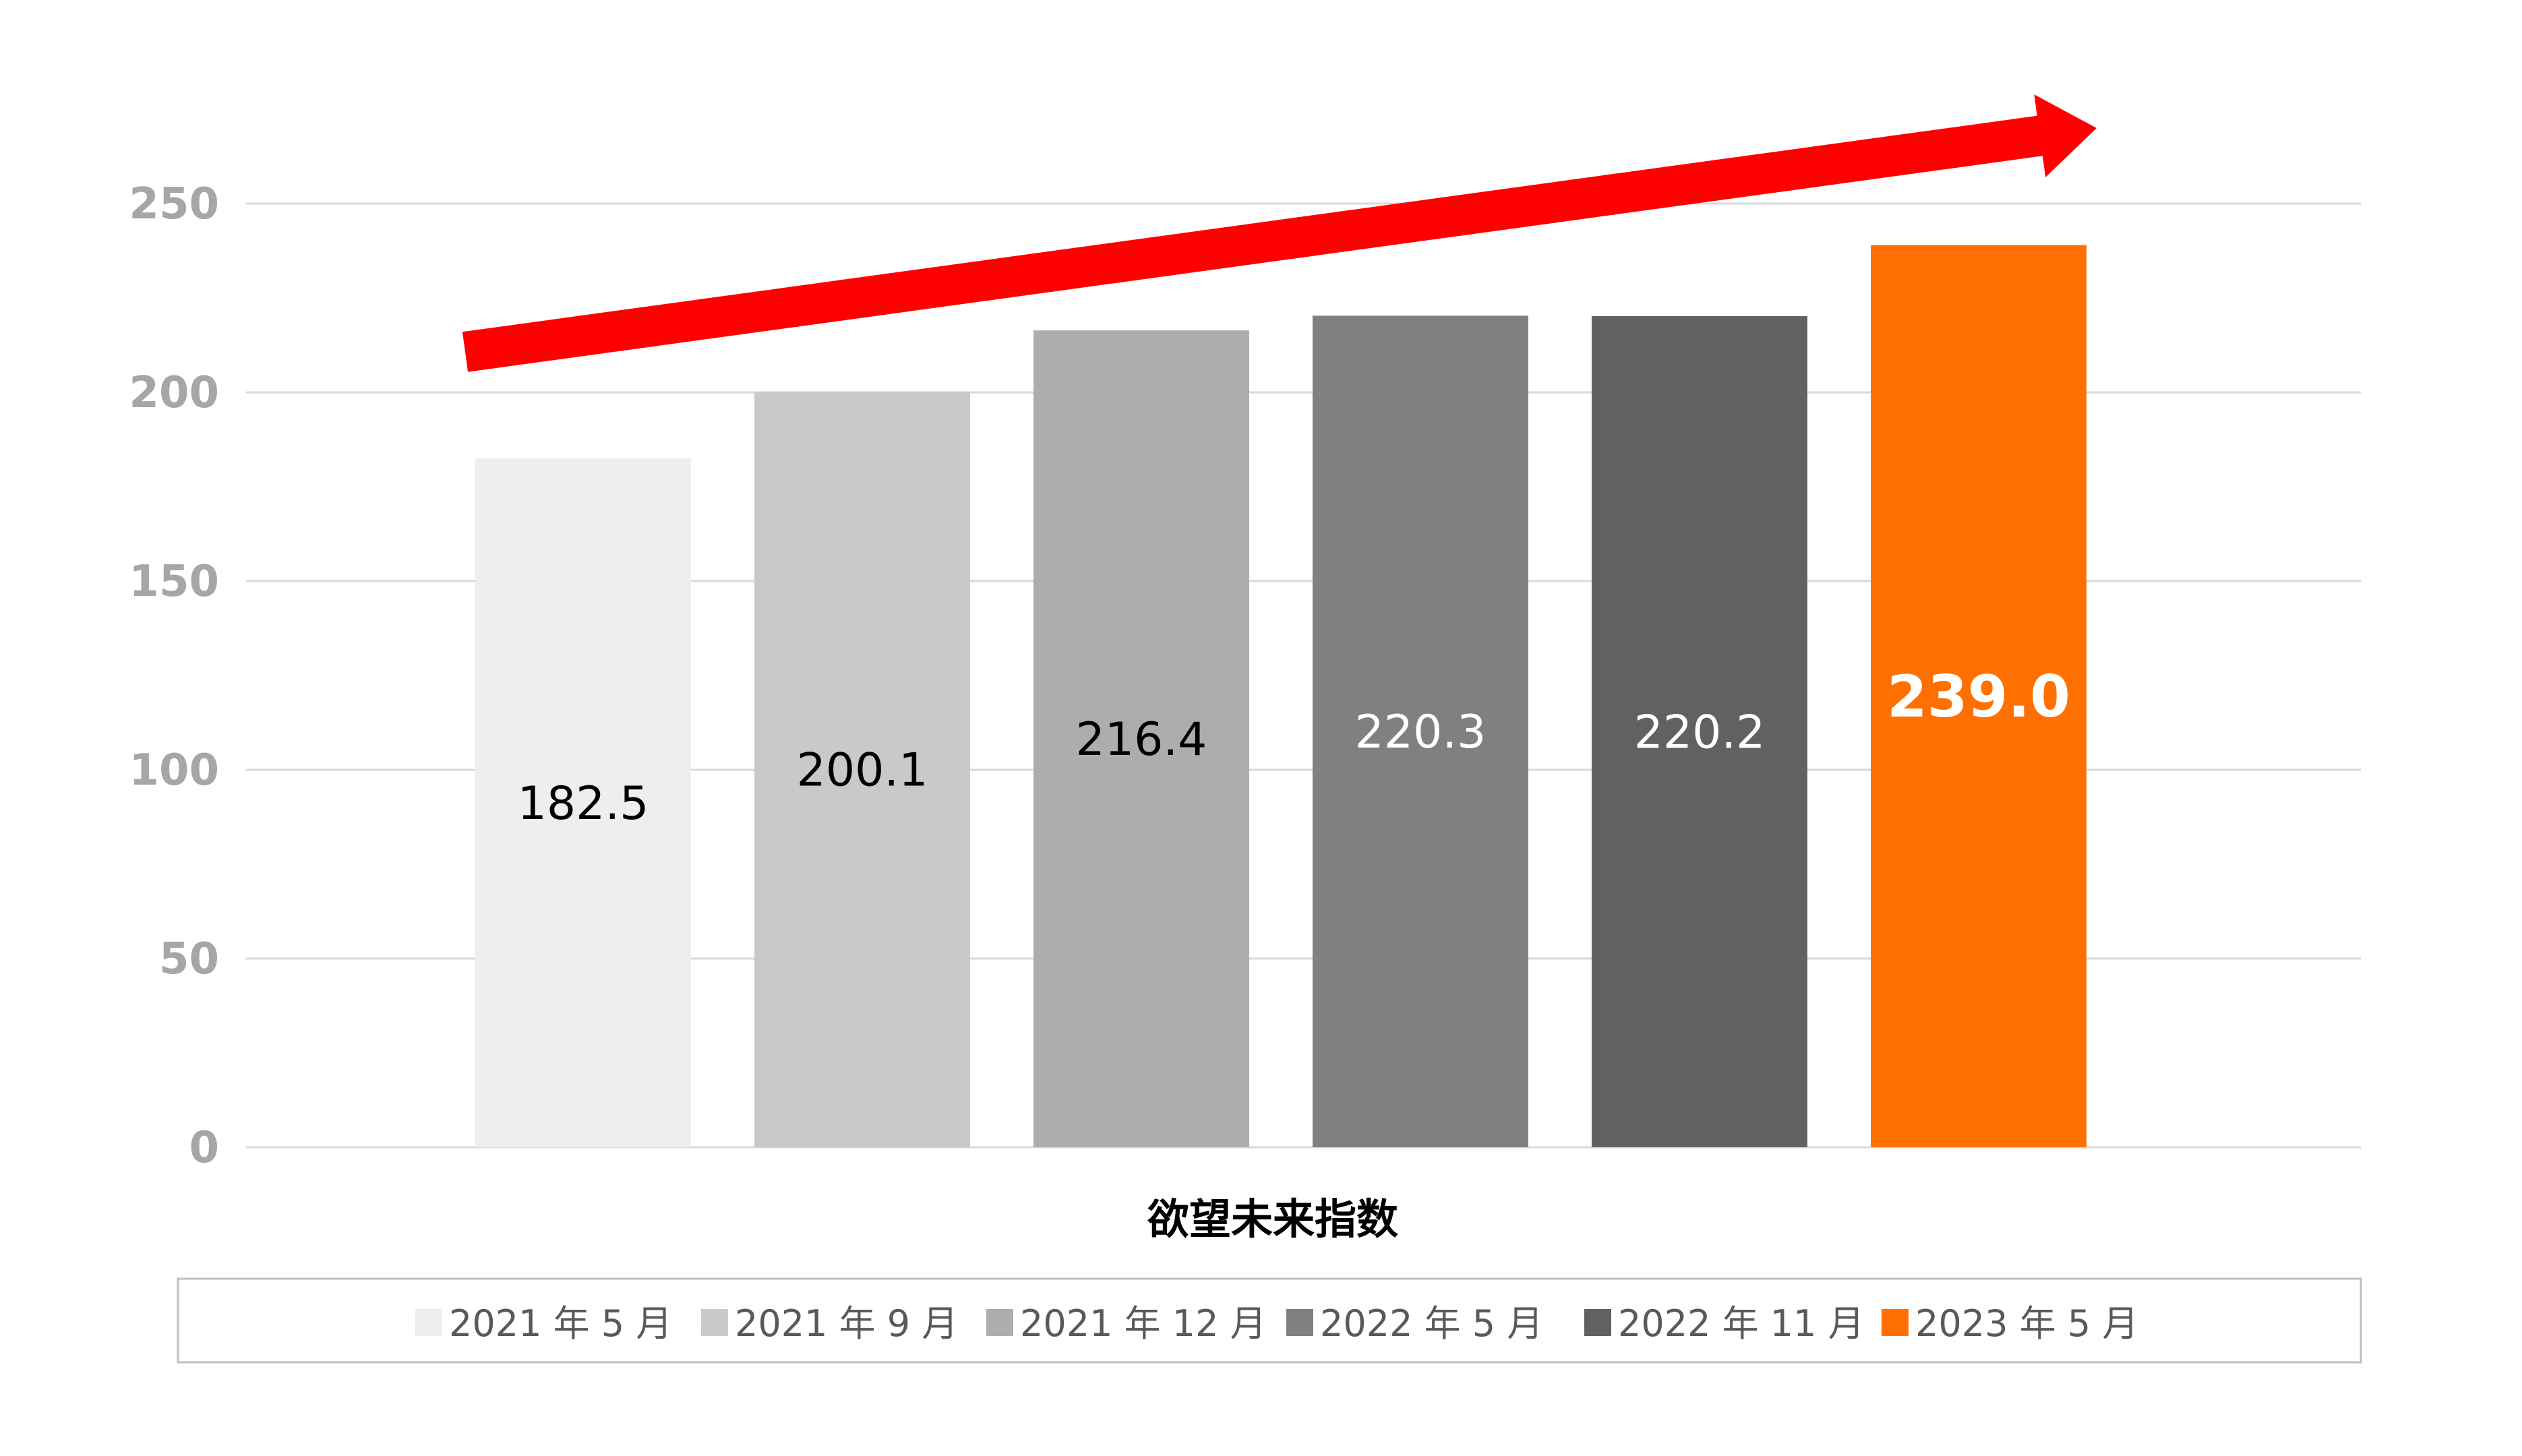 The width and height of the screenshot is (2522, 1456). I want to click on data-label: 200.1, so click(863, 770).